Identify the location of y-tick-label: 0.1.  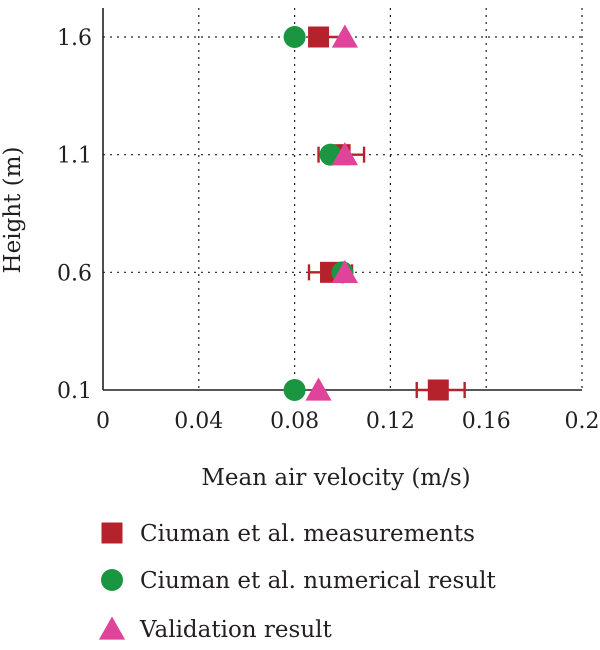
(74, 391).